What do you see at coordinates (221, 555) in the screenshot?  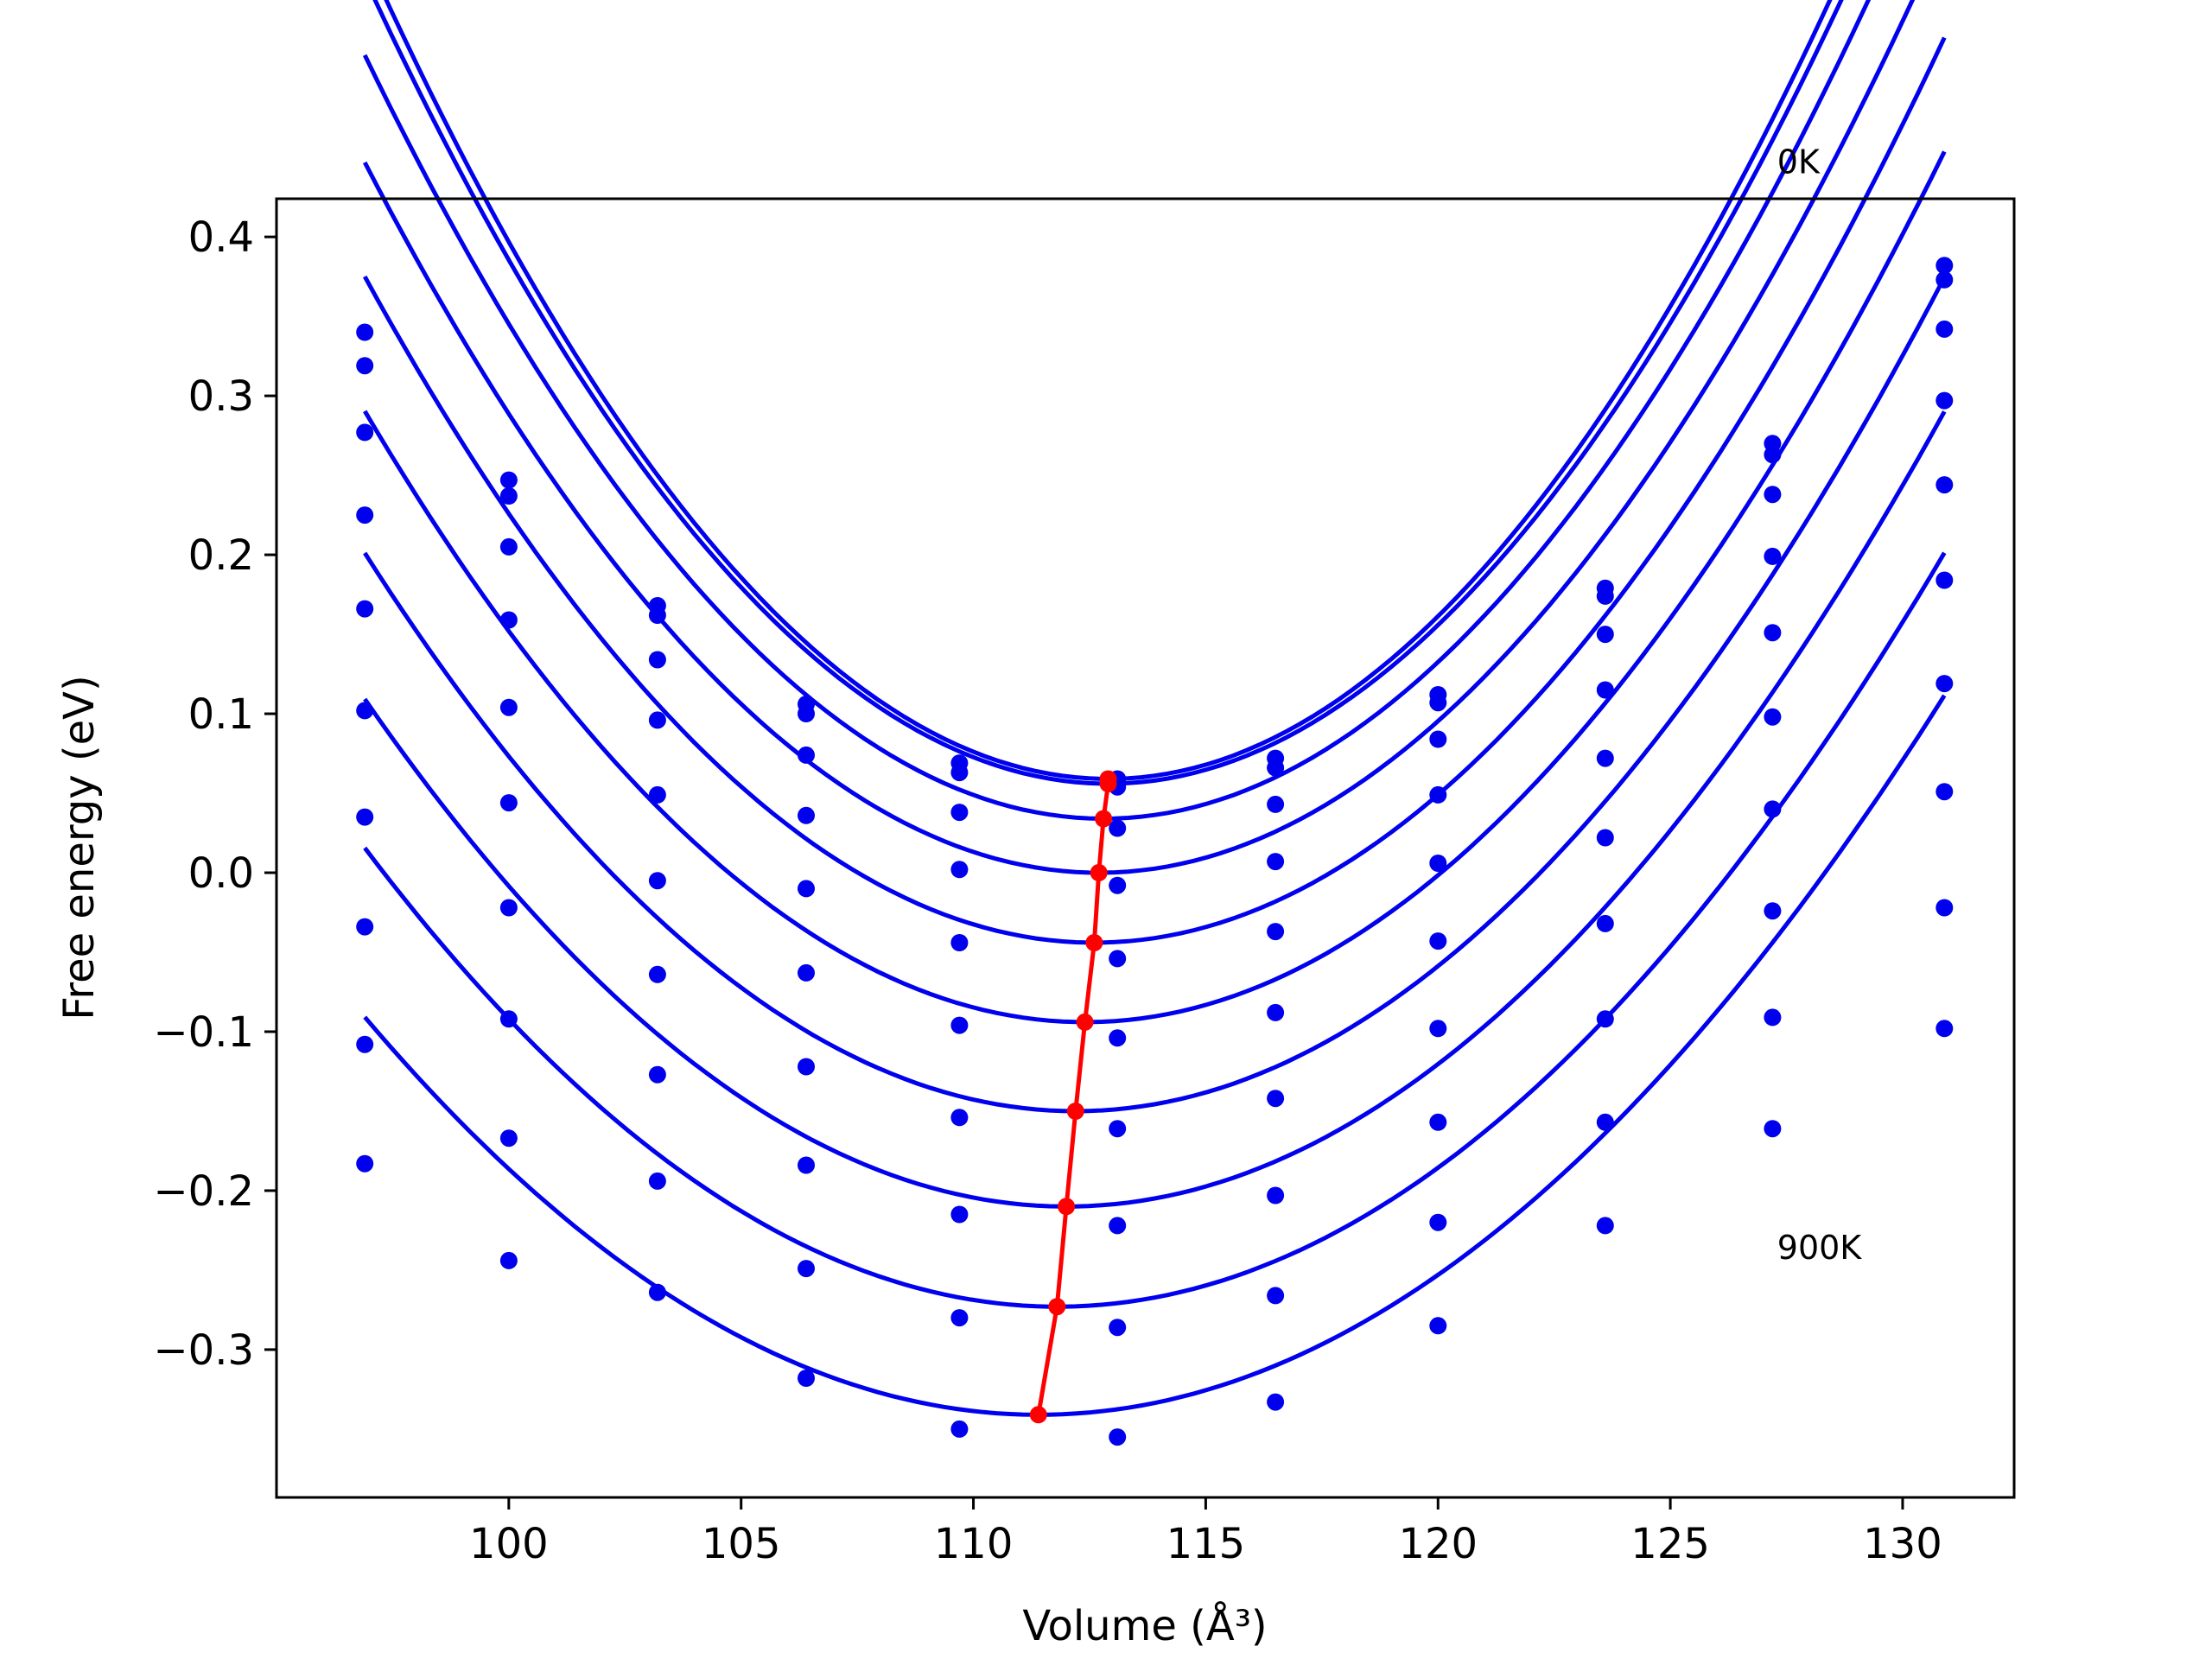 I see `y-tick-label-5: 0.2` at bounding box center [221, 555].